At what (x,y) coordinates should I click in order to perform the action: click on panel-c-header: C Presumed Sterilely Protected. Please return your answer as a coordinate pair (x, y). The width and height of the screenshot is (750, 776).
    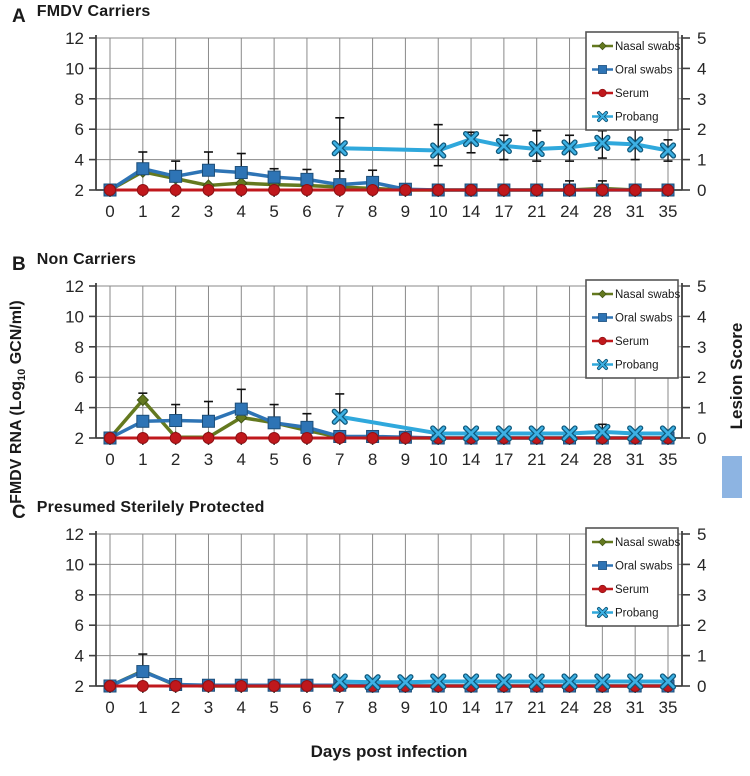
    Looking at the image, I should click on (138, 510).